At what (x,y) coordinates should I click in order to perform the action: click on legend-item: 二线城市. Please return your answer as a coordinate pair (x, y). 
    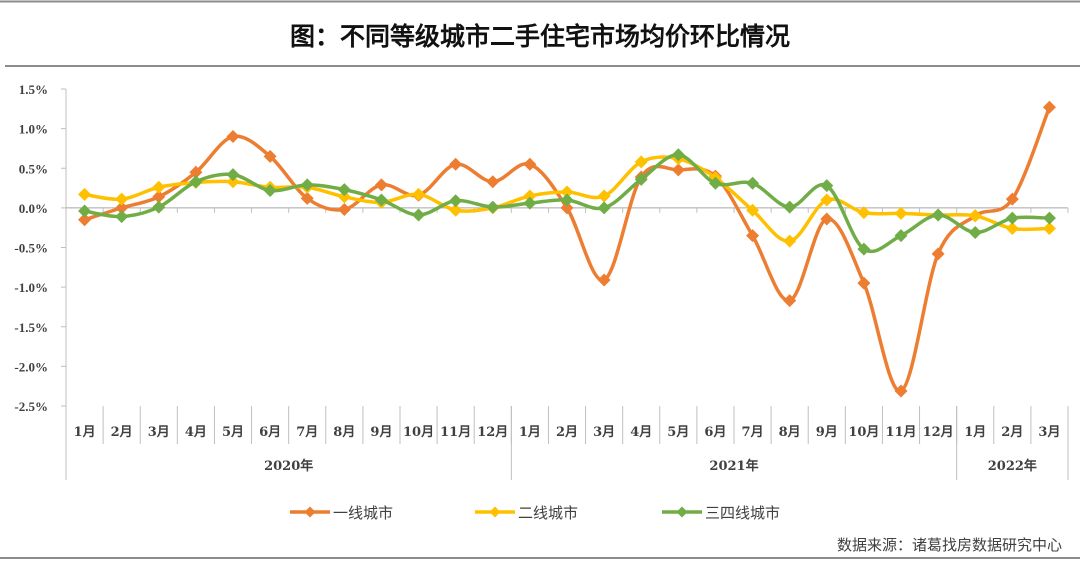
    Looking at the image, I should click on (526, 513).